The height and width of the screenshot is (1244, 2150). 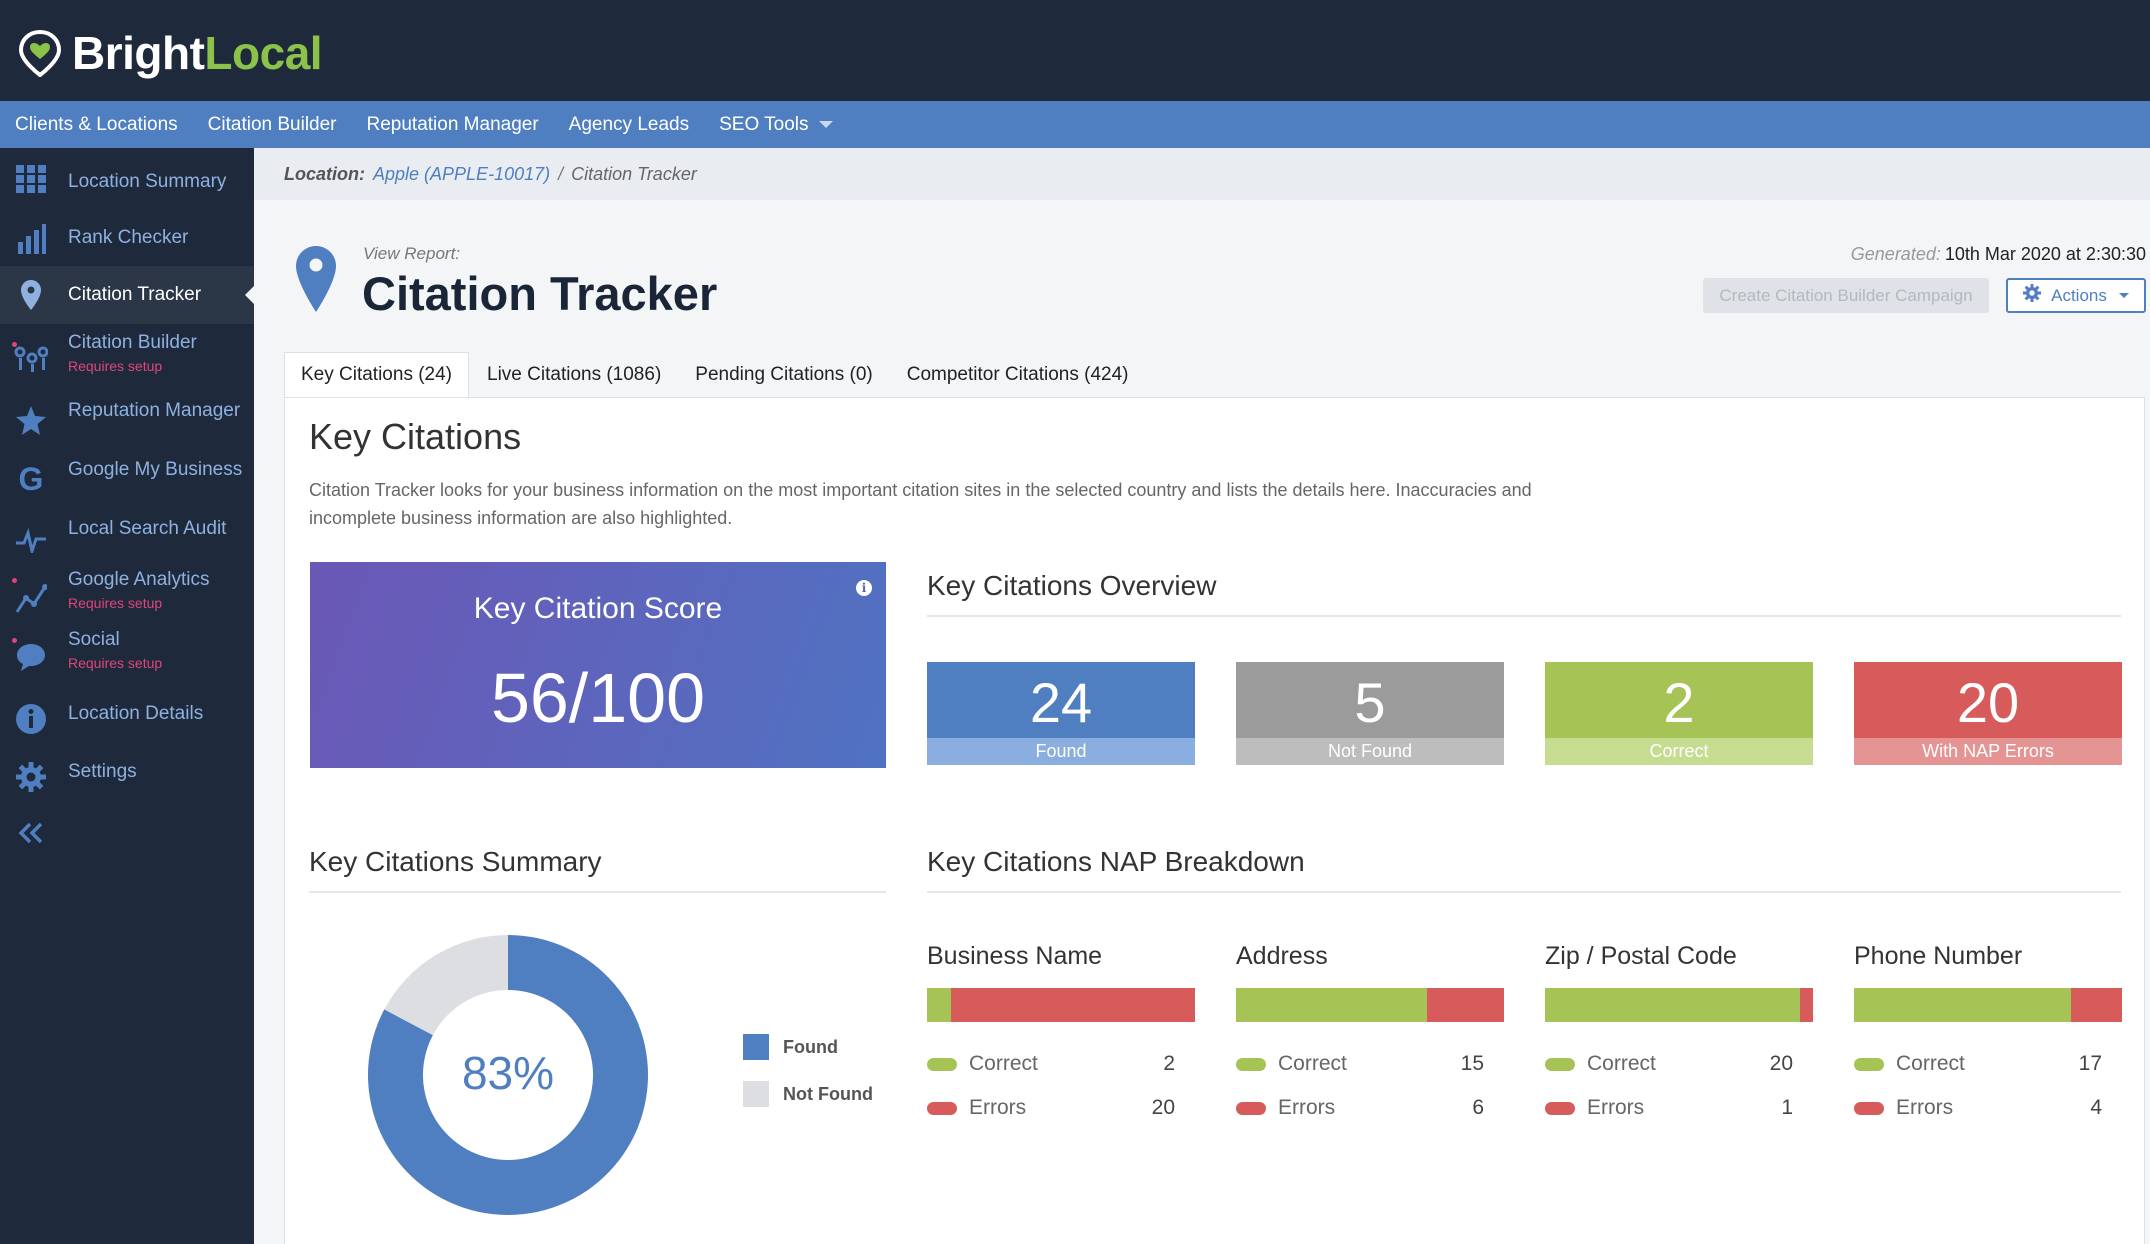 I want to click on brightlocal-logo: BrightLocal, so click(x=170, y=53).